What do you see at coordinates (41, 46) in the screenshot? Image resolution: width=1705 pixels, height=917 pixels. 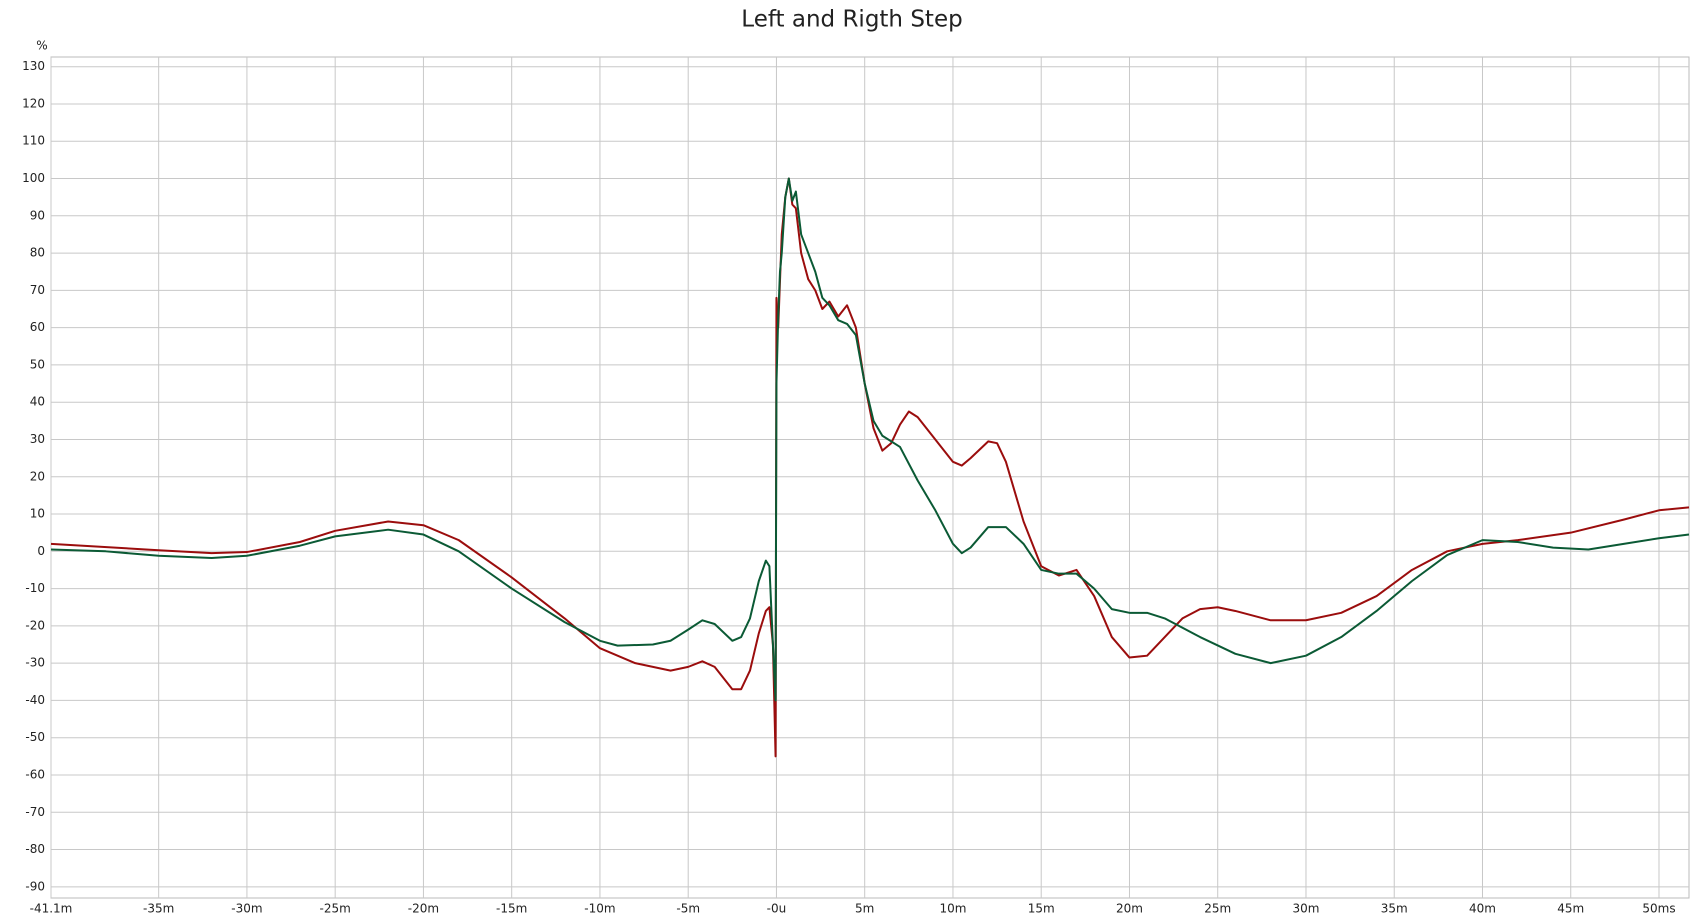 I see `y-axis-label: %` at bounding box center [41, 46].